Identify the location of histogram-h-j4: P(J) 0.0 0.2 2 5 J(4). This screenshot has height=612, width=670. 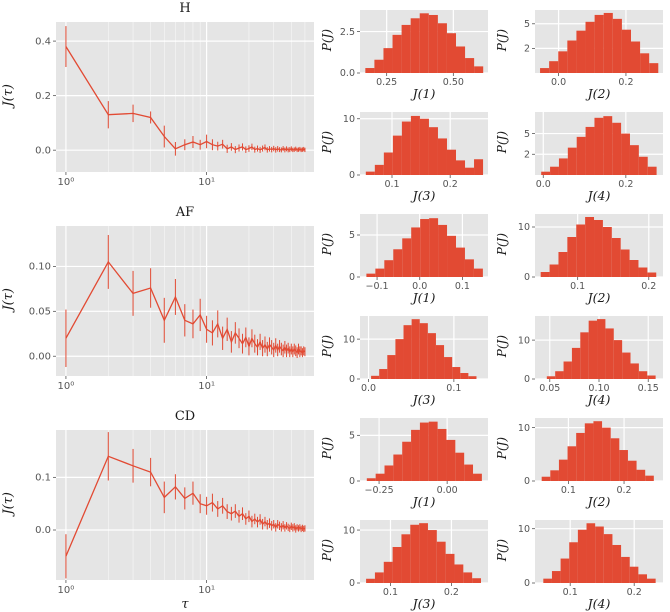
(582, 153).